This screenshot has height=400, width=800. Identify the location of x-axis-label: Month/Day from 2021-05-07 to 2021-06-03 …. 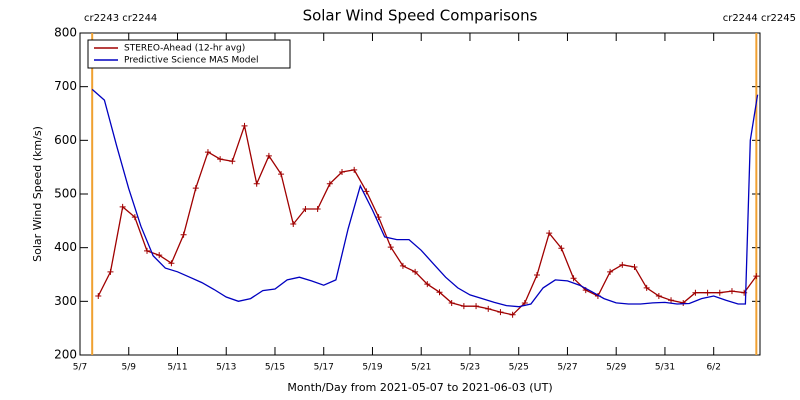
(419, 387).